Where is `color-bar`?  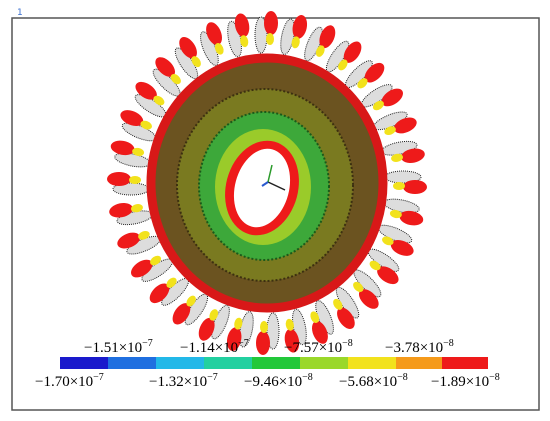
color-bar is located at coordinates (274, 363).